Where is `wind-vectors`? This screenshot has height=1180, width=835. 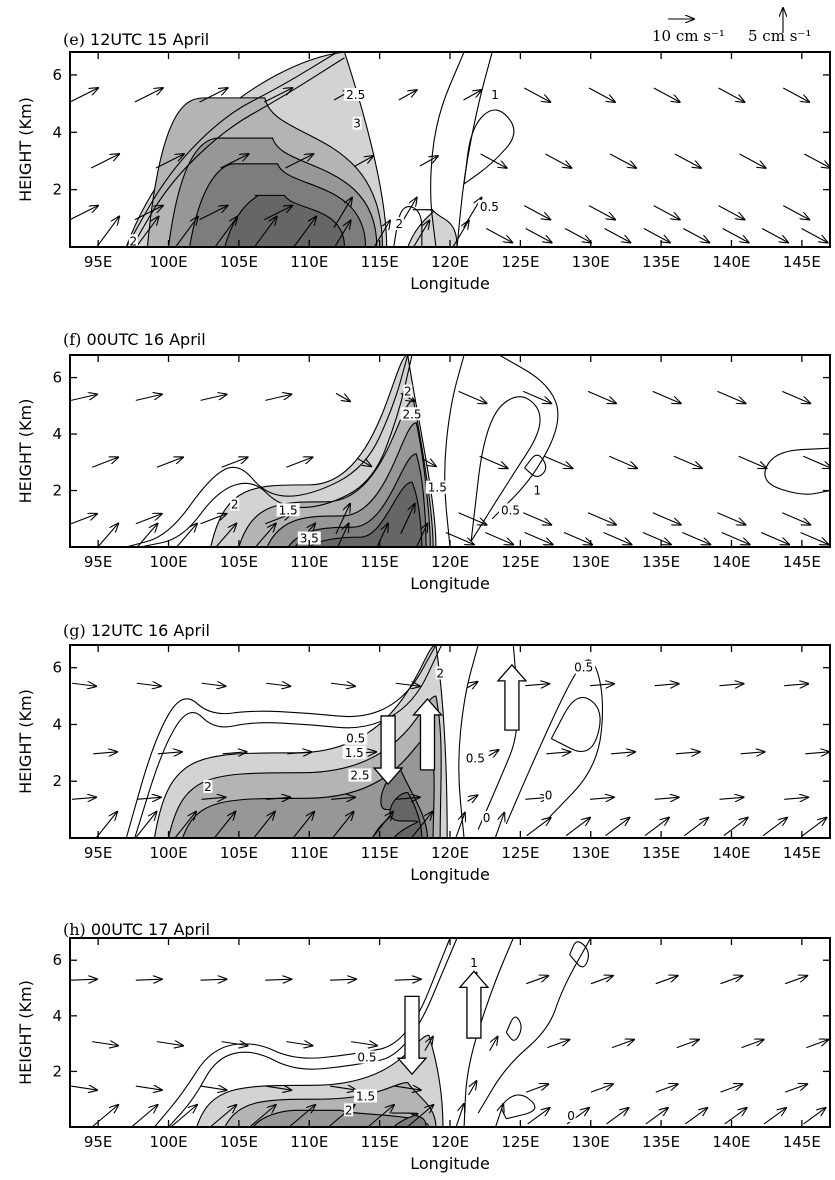 wind-vectors is located at coordinates (450, 167).